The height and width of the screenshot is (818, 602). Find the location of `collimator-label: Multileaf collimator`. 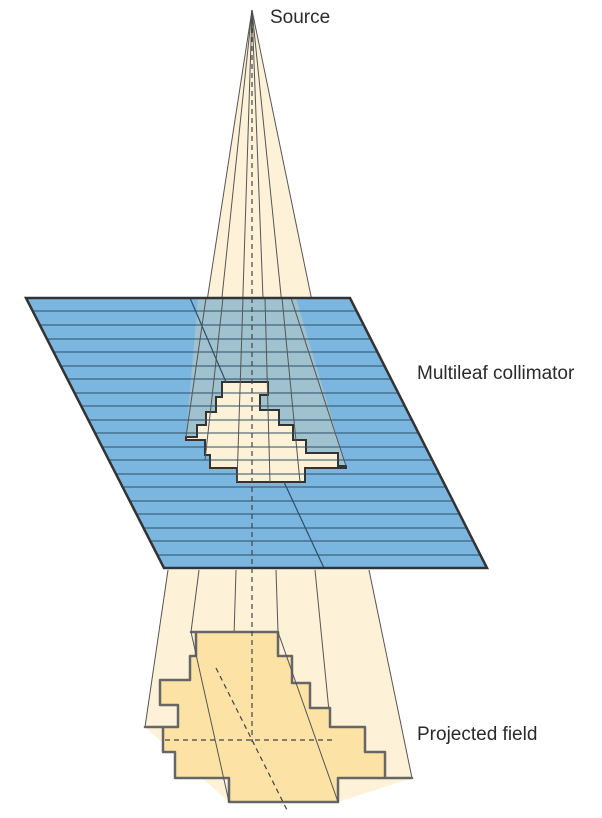

collimator-label: Multileaf collimator is located at coordinates (496, 373).